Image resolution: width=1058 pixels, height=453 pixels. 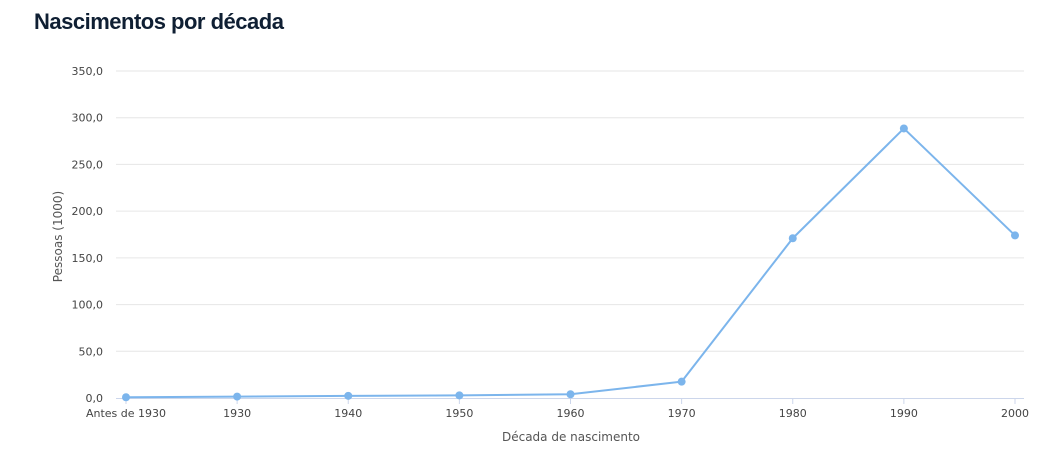 I want to click on y-tick-label: 50,0, so click(x=91, y=351).